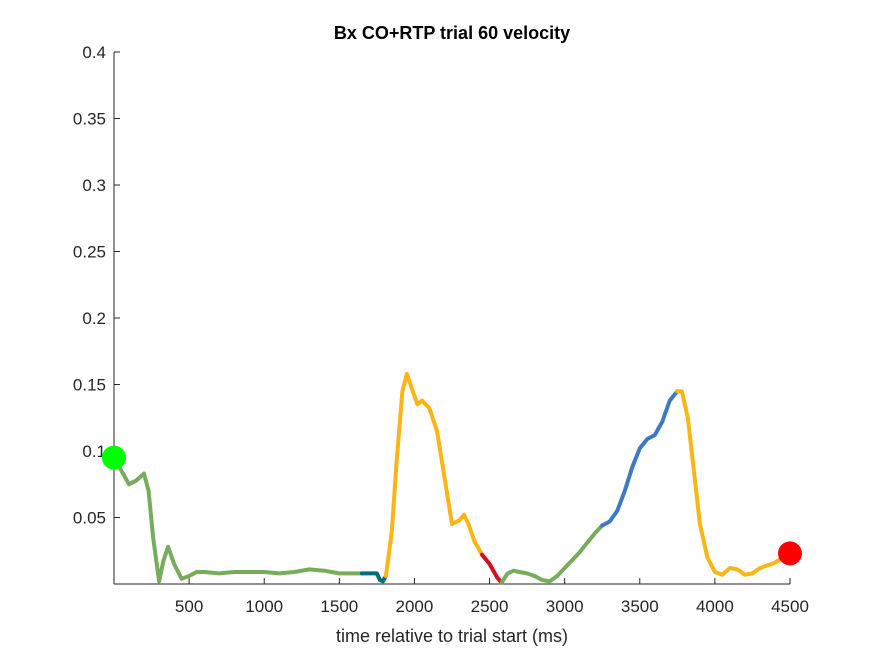 The height and width of the screenshot is (656, 875). Describe the element at coordinates (490, 606) in the screenshot. I see `x-tick-label: 2500` at that location.